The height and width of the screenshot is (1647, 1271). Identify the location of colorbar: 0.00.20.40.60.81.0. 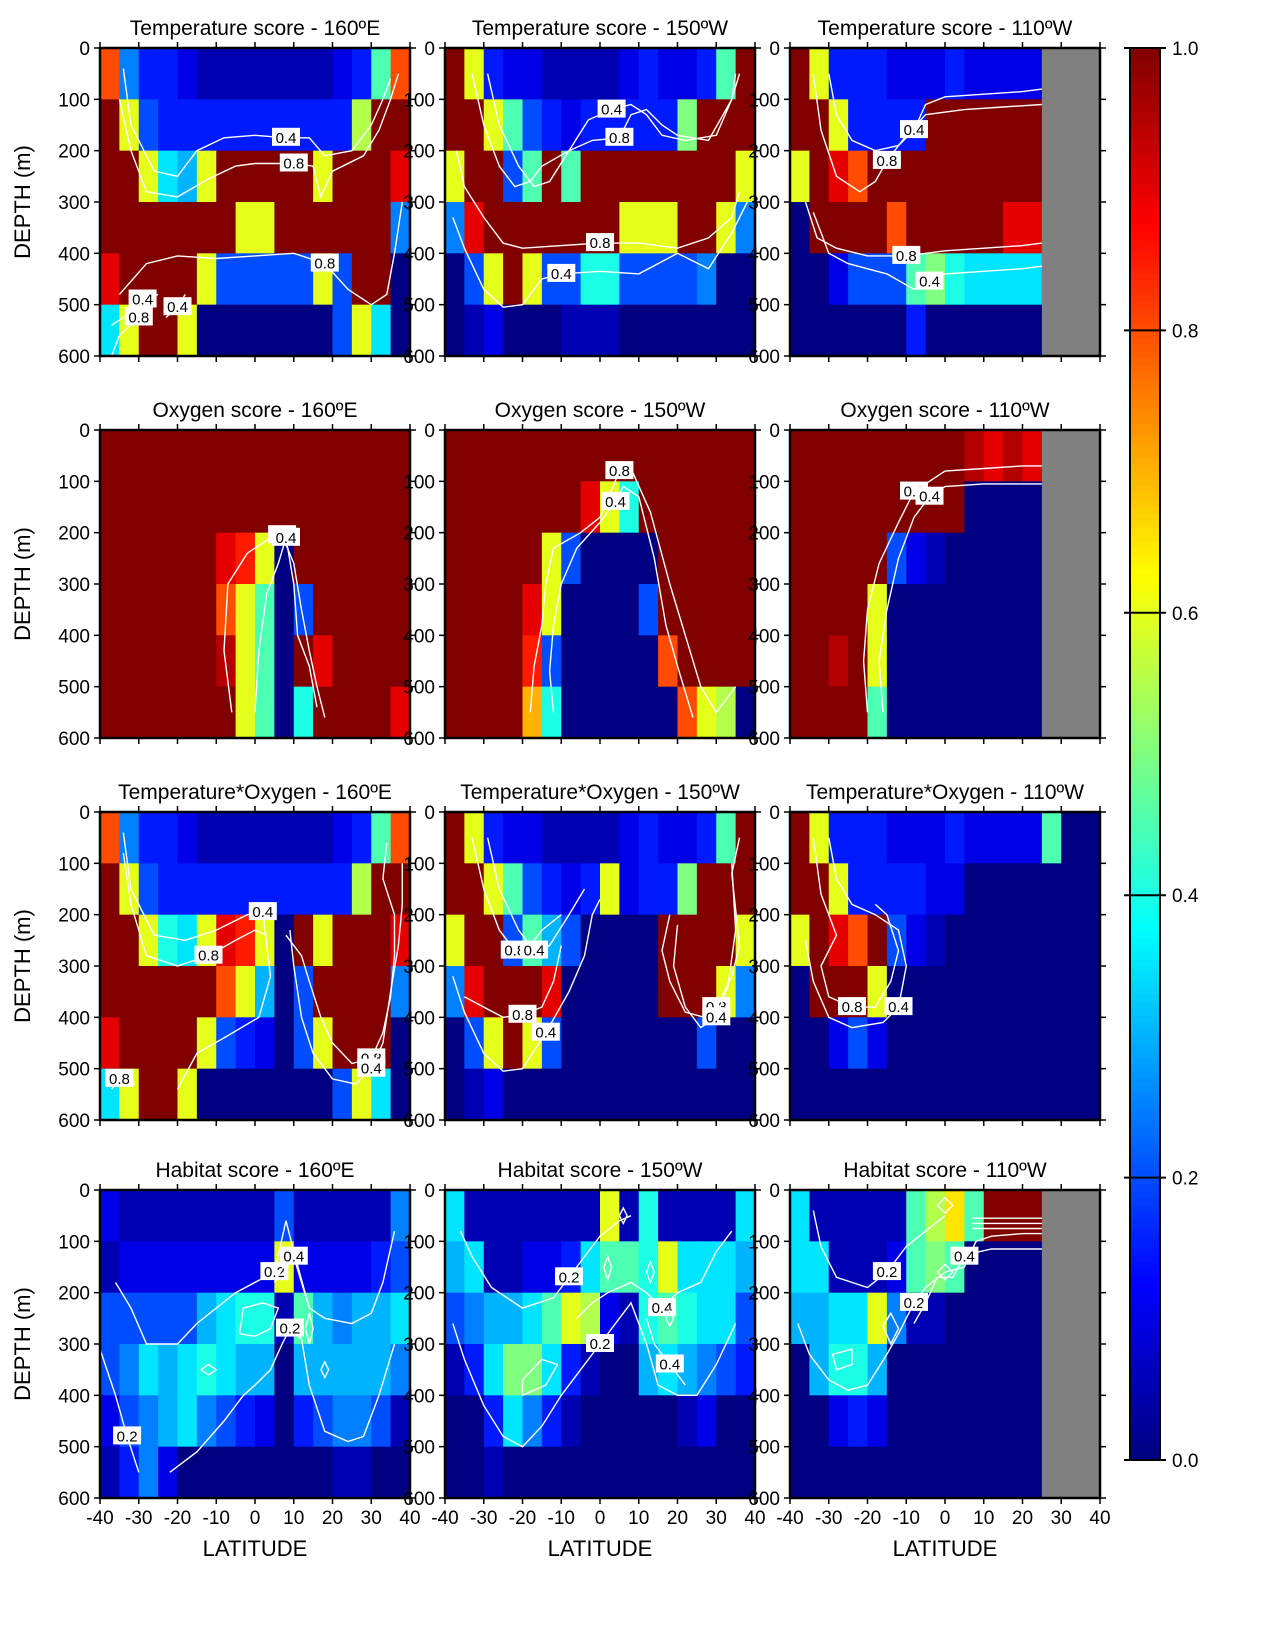
(1161, 755).